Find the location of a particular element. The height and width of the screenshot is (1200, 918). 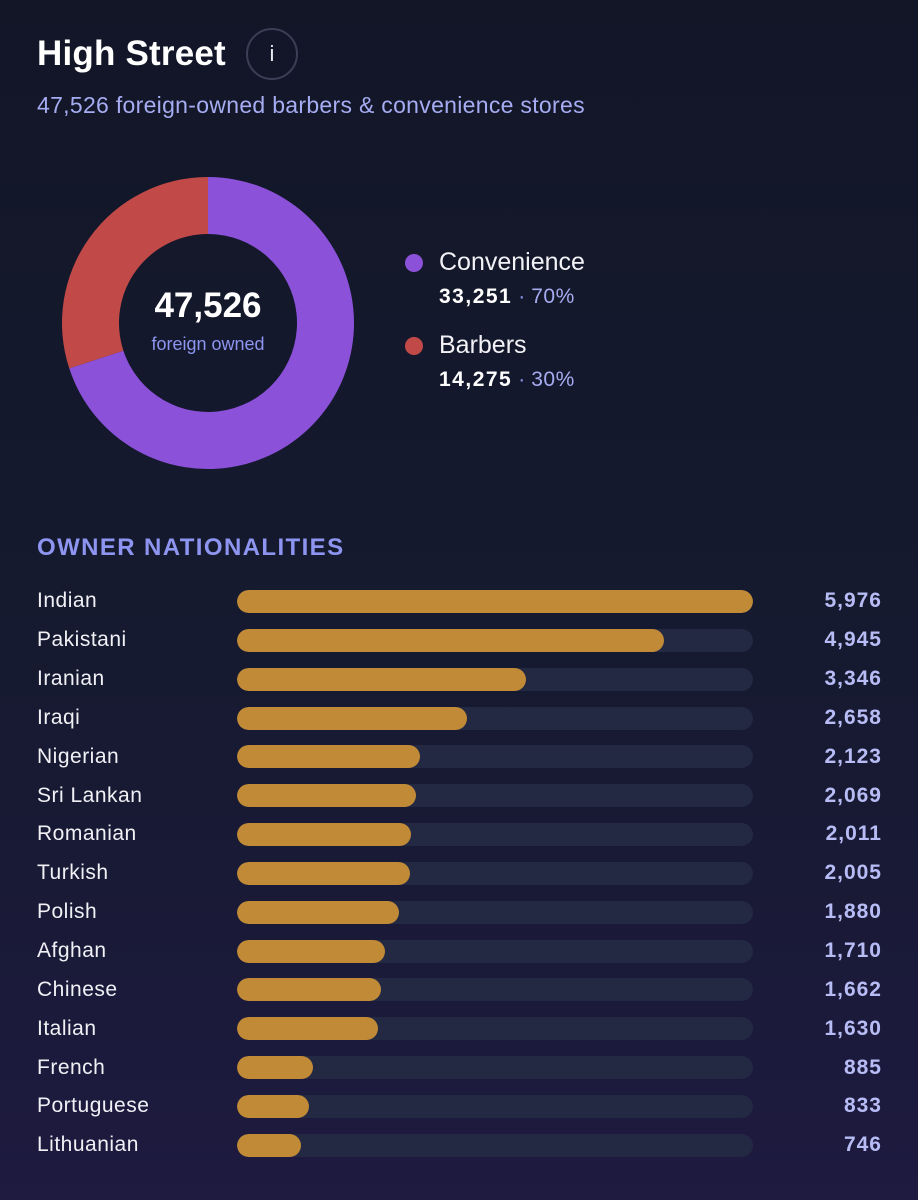

legend-percent: 70% is located at coordinates (553, 296).